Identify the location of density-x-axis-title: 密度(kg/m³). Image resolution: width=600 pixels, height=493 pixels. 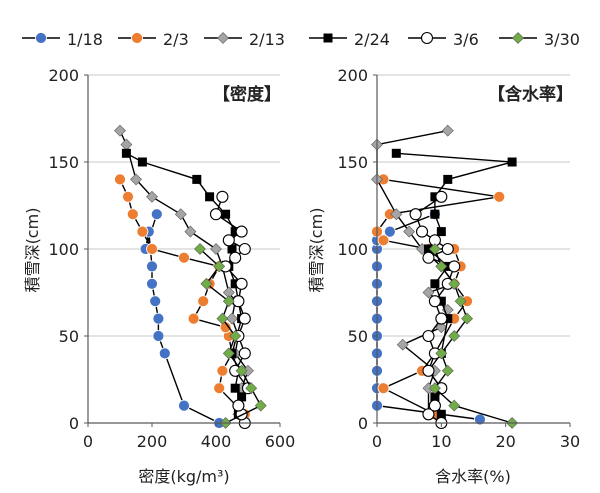
(183, 476).